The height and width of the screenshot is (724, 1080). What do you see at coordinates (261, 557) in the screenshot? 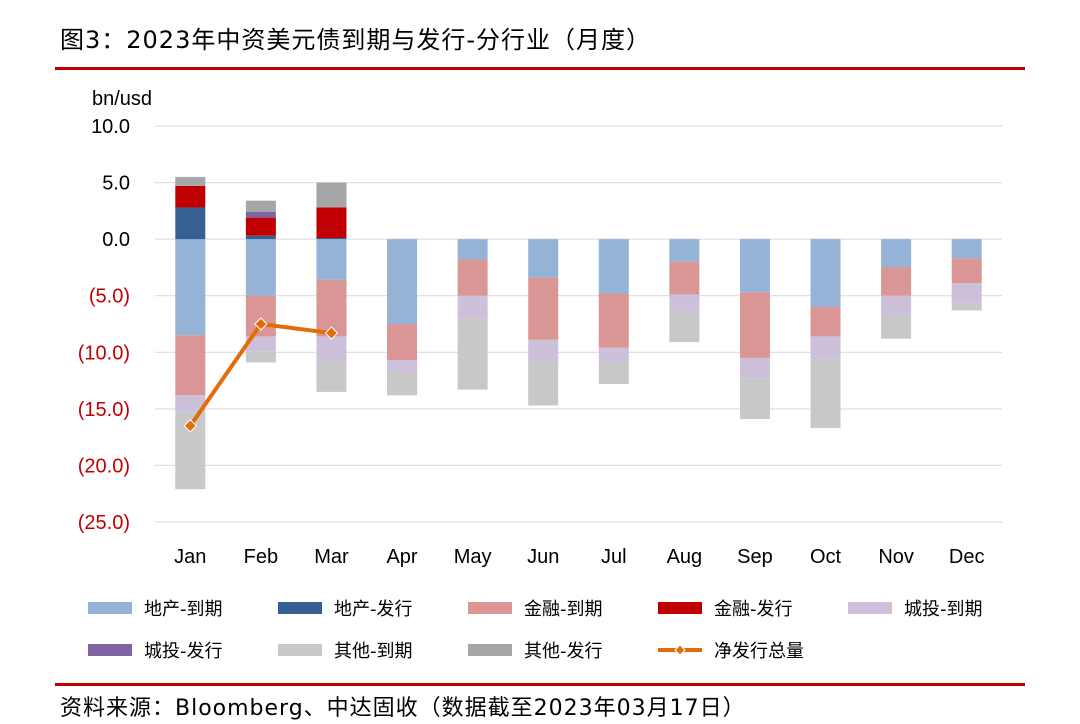
I see `x-tick-label: Feb` at bounding box center [261, 557].